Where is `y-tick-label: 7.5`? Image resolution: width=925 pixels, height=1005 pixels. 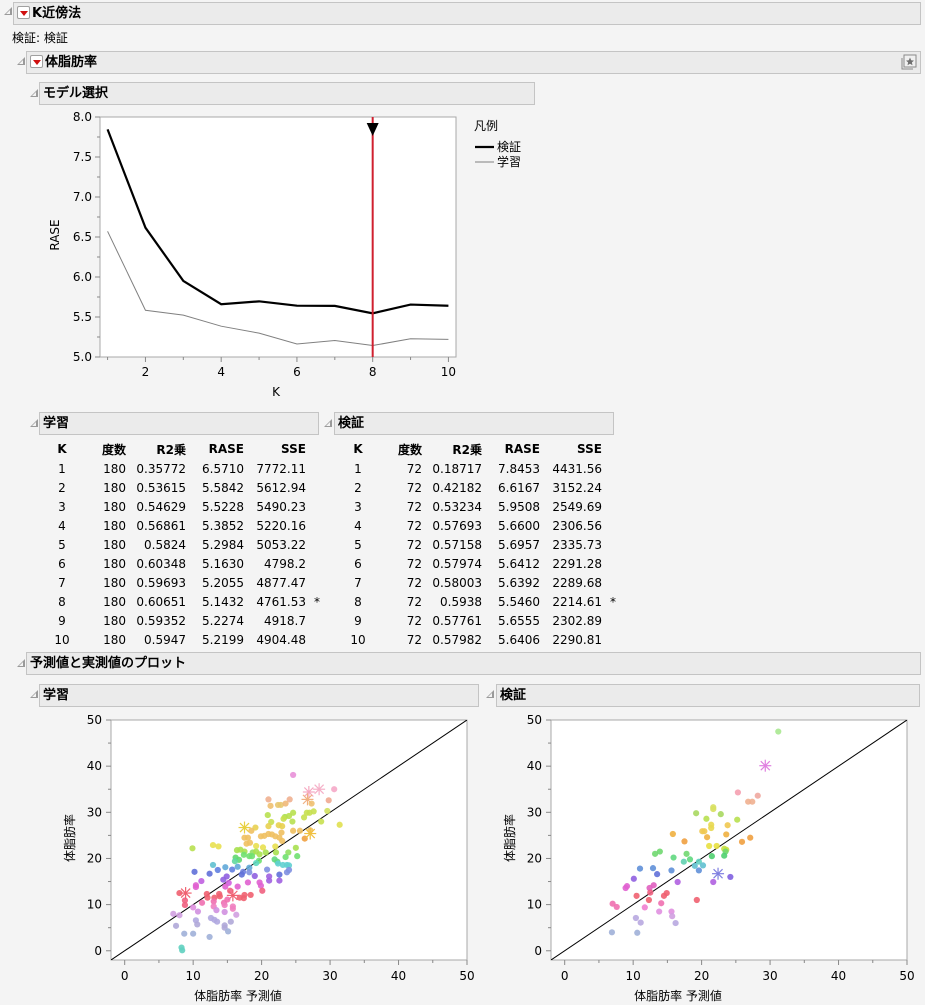
y-tick-label: 7.5 is located at coordinates (82, 157).